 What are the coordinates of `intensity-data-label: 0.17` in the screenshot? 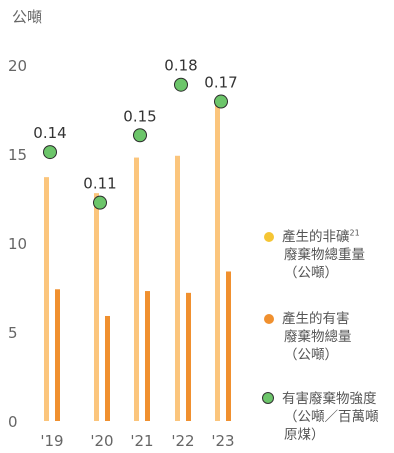 It's located at (220, 83).